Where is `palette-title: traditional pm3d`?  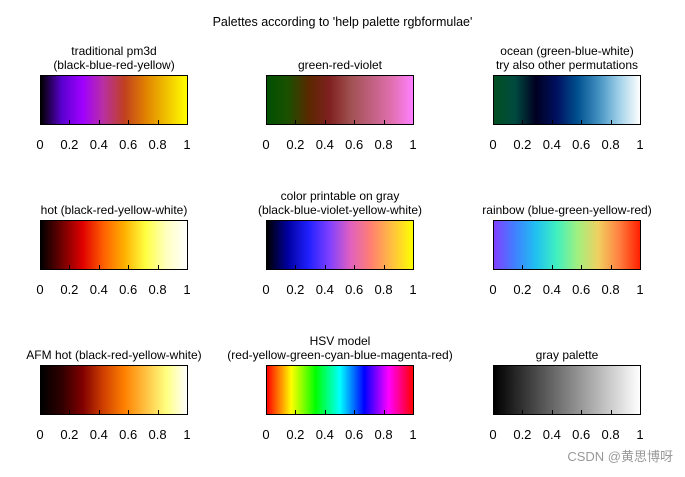 palette-title: traditional pm3d is located at coordinates (114, 51).